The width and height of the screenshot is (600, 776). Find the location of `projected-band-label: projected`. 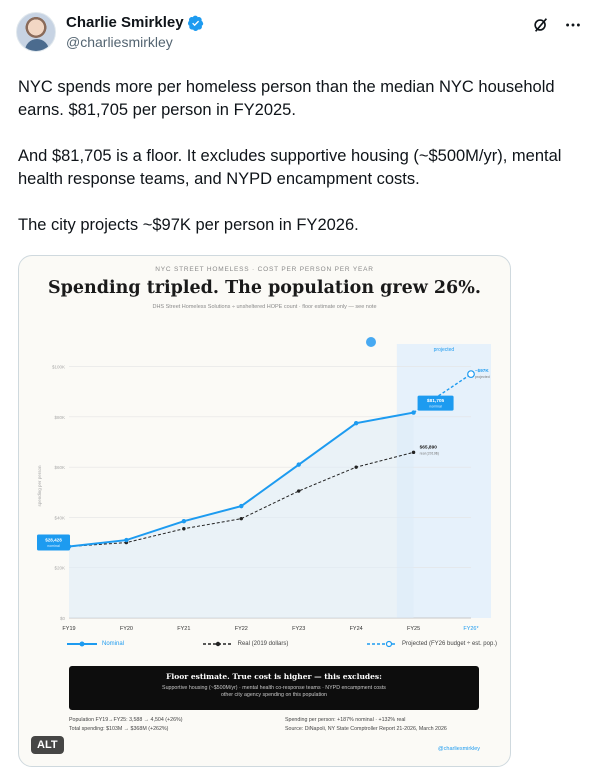

projected-band-label: projected is located at coordinates (444, 350).